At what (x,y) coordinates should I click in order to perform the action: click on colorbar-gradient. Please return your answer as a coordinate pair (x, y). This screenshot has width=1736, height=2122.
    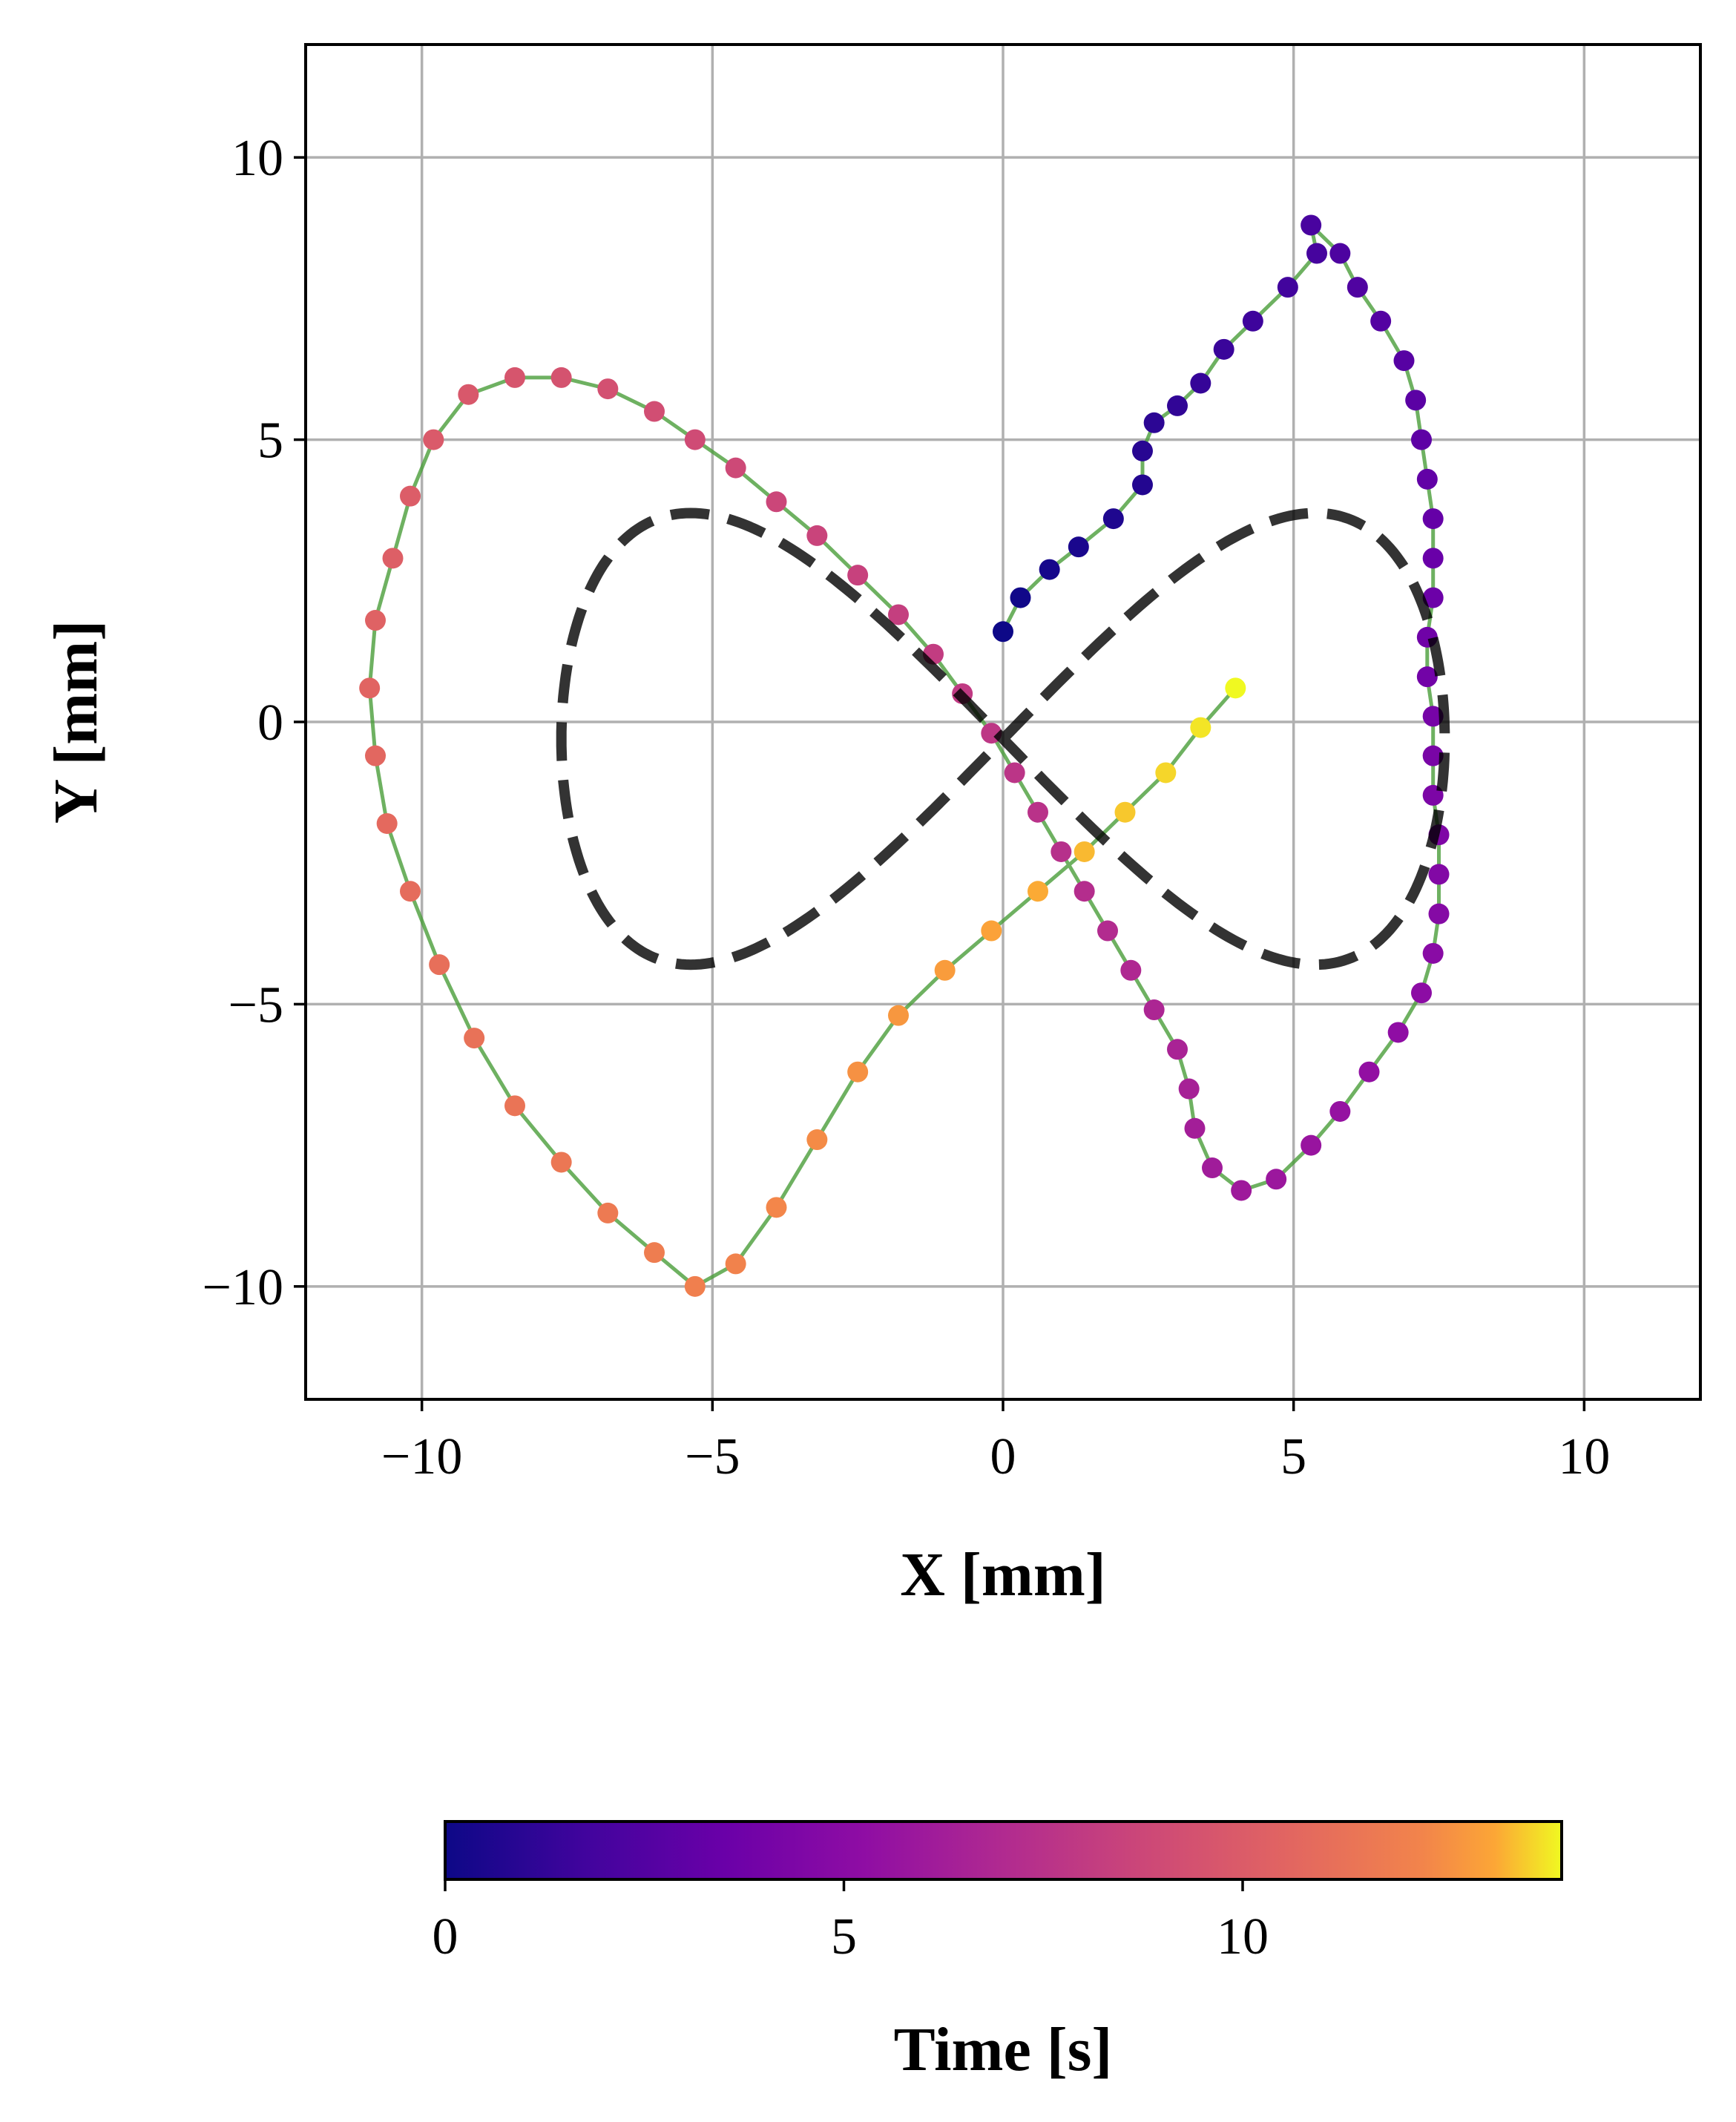
    Looking at the image, I should click on (1004, 1851).